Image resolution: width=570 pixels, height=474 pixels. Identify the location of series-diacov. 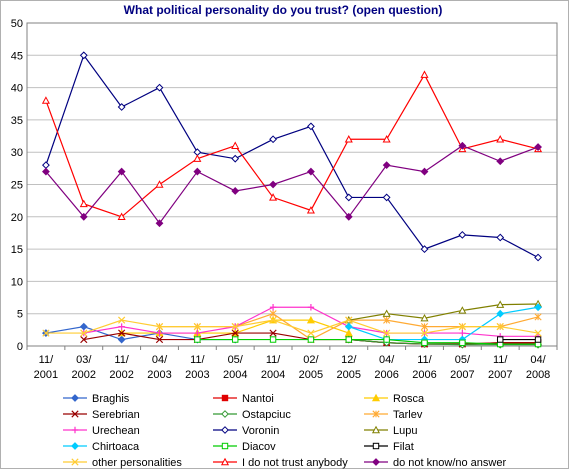
(368, 342).